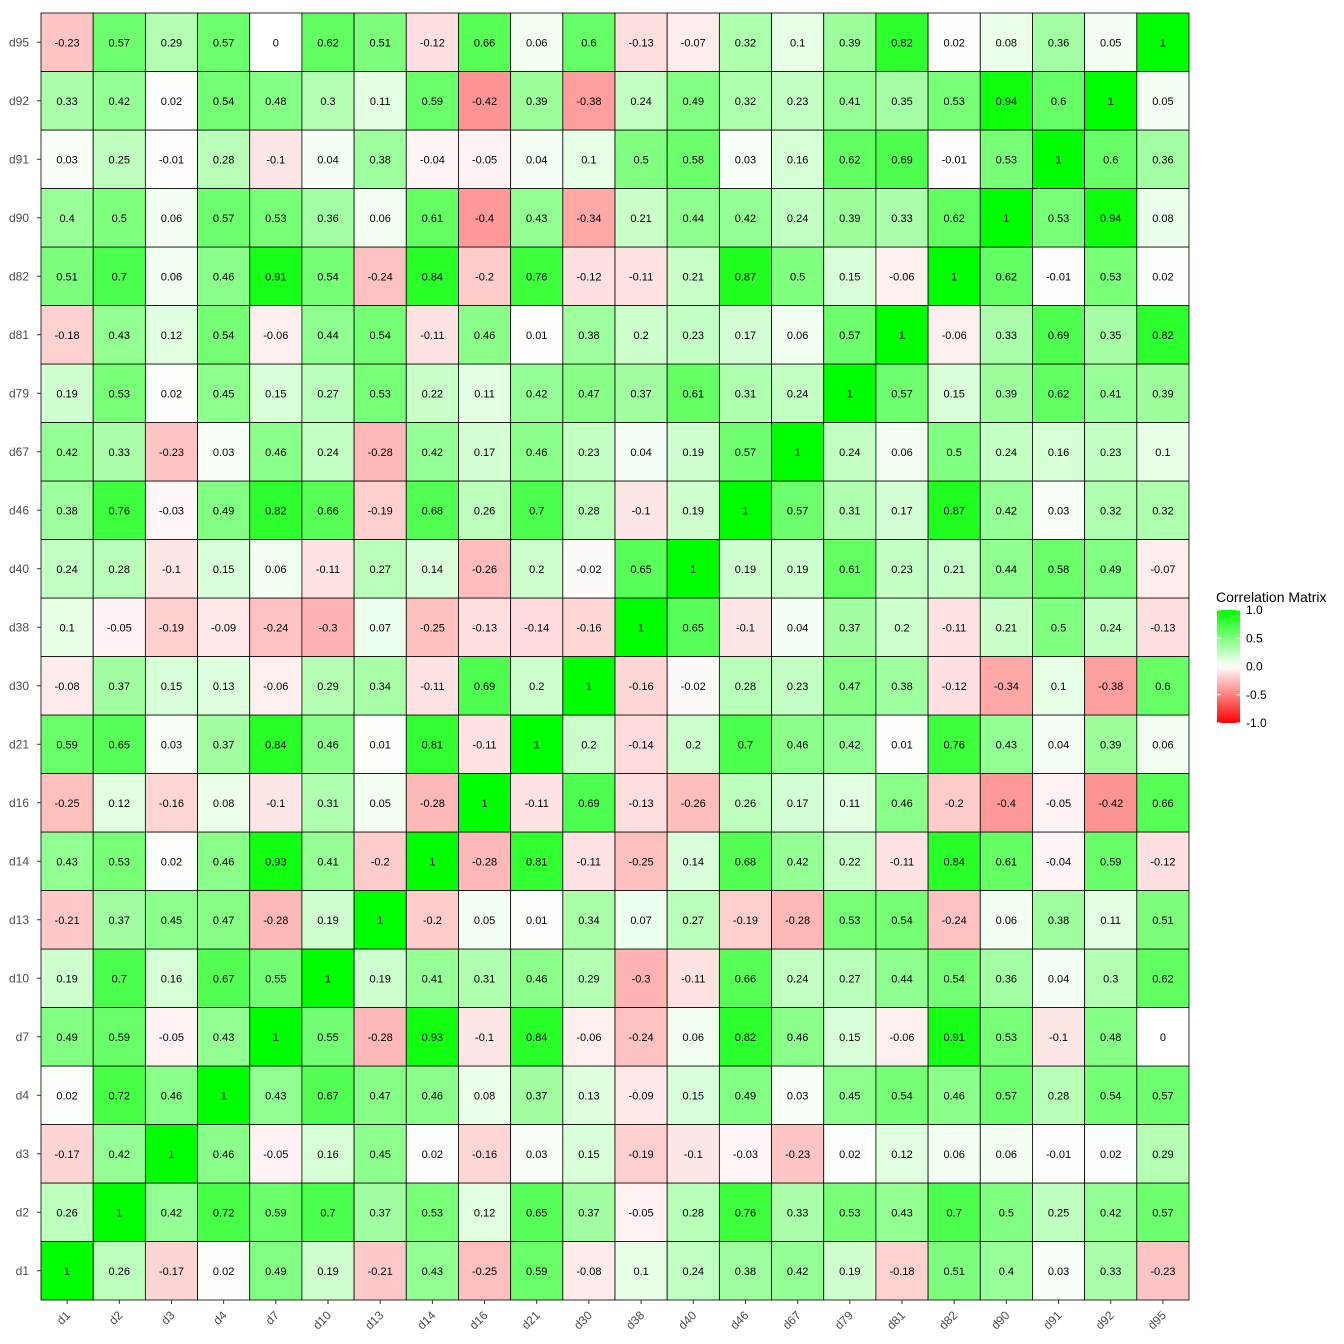  What do you see at coordinates (276, 978) in the screenshot?
I see `heatmap-cell-d10-d7` at bounding box center [276, 978].